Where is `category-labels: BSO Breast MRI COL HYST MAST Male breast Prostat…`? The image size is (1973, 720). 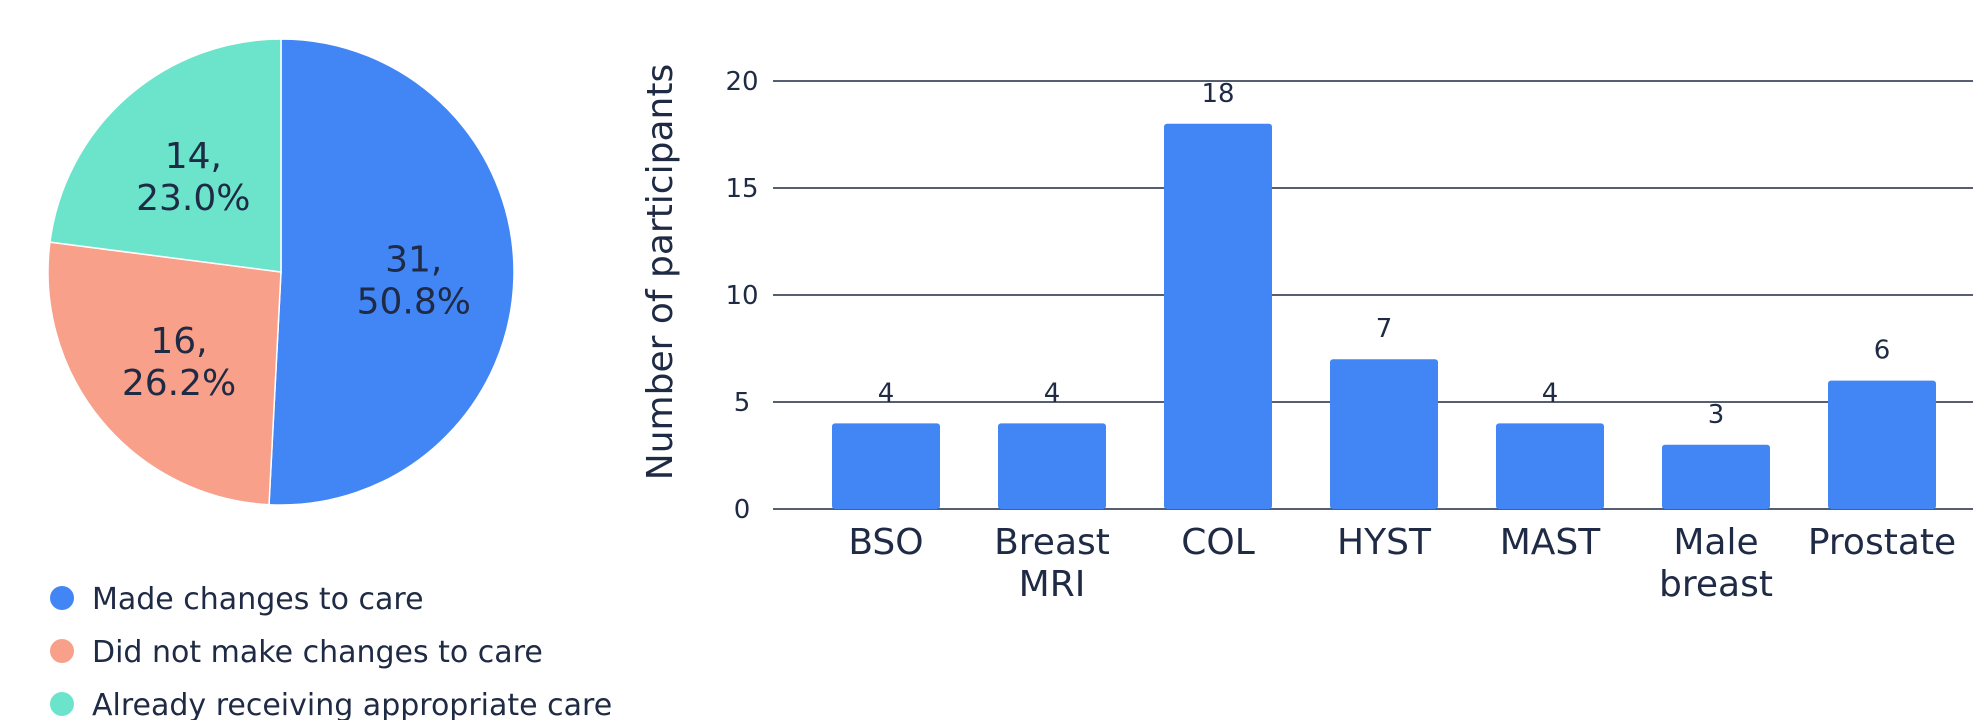
category-labels: BSO Breast MRI COL HYST MAST Male breast Prostat… is located at coordinates (1402, 563).